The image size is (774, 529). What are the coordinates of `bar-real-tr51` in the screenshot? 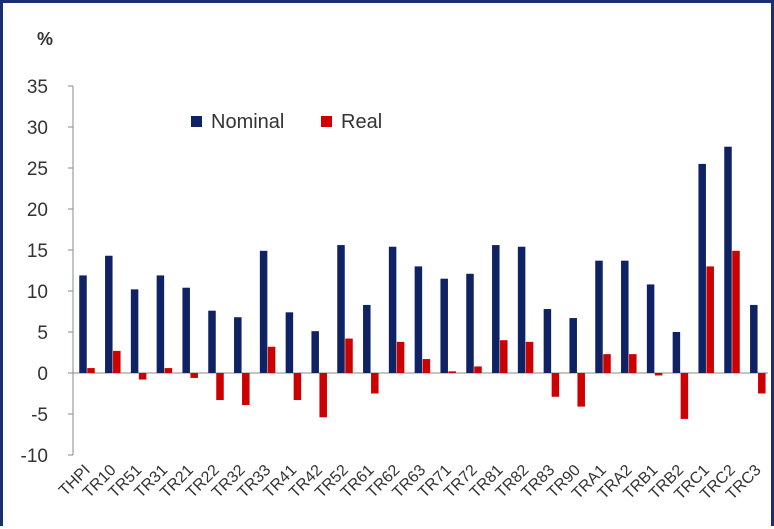 It's located at (142, 376).